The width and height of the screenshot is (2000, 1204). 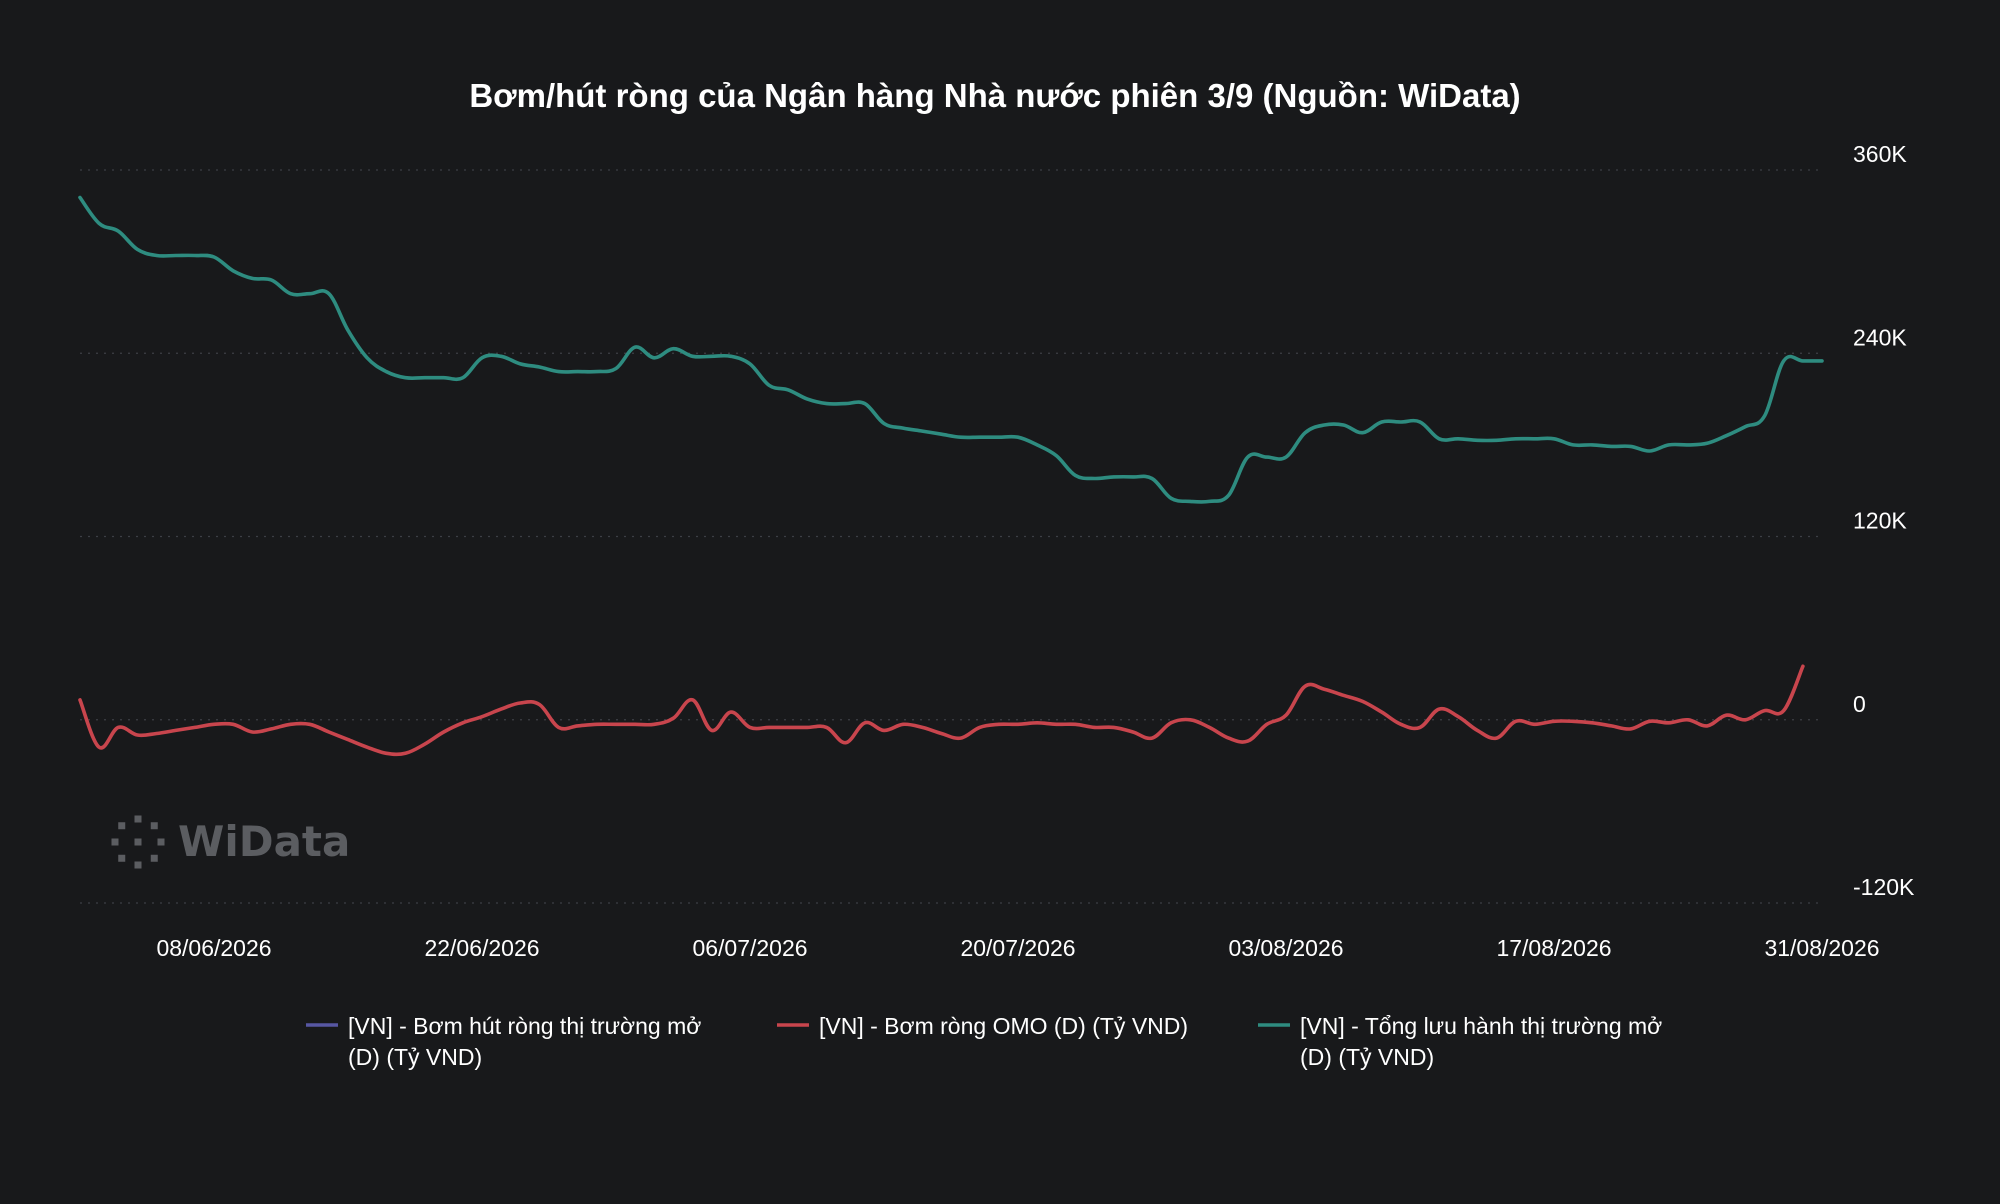 What do you see at coordinates (481, 948) in the screenshot?
I see `x-tick-label: 22/06/2026` at bounding box center [481, 948].